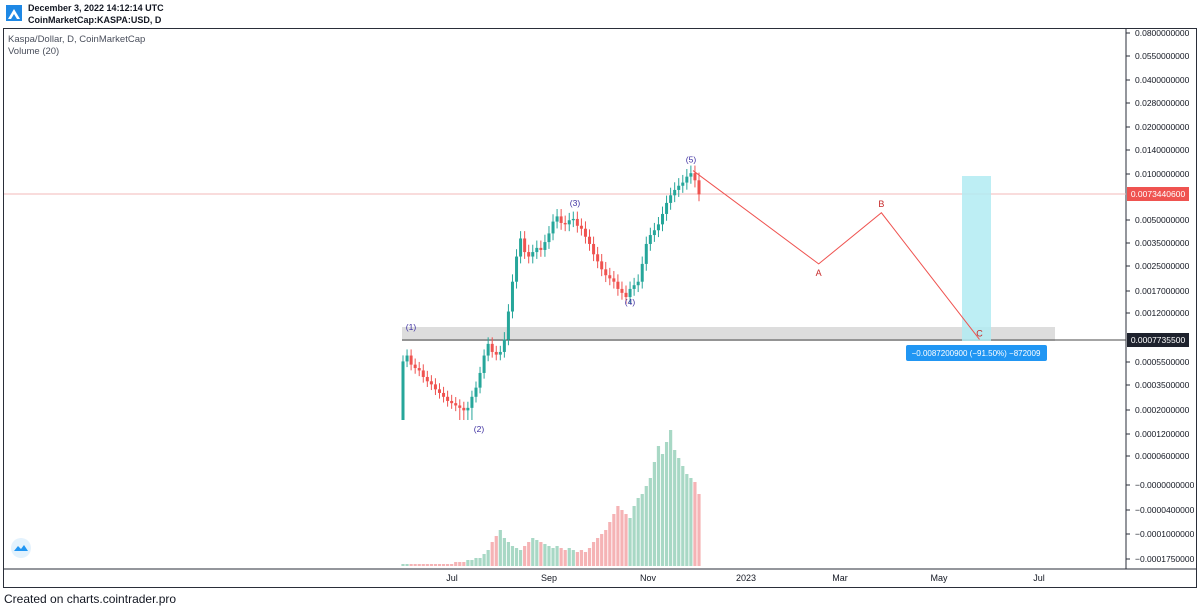 The height and width of the screenshot is (609, 1200). I want to click on support-zone, so click(728, 334).